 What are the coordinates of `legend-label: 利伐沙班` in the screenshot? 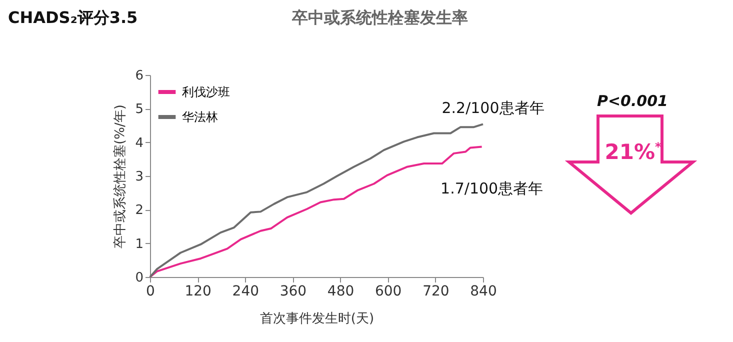 It's located at (206, 92).